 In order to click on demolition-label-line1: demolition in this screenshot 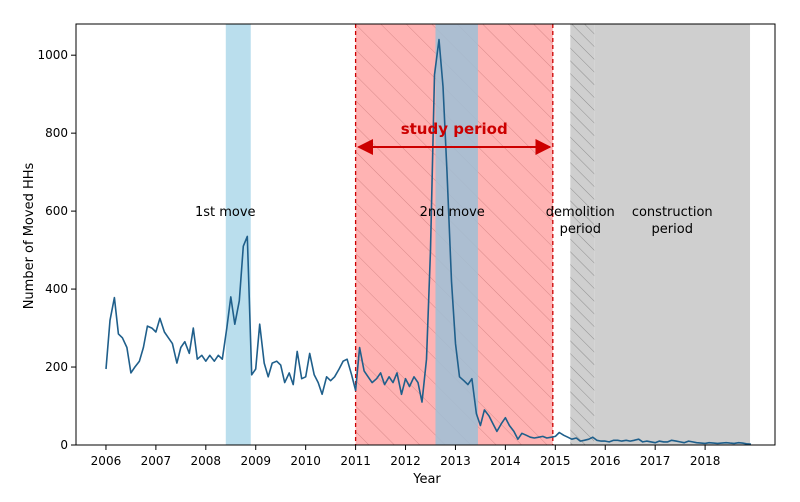, I will do `click(580, 212)`.